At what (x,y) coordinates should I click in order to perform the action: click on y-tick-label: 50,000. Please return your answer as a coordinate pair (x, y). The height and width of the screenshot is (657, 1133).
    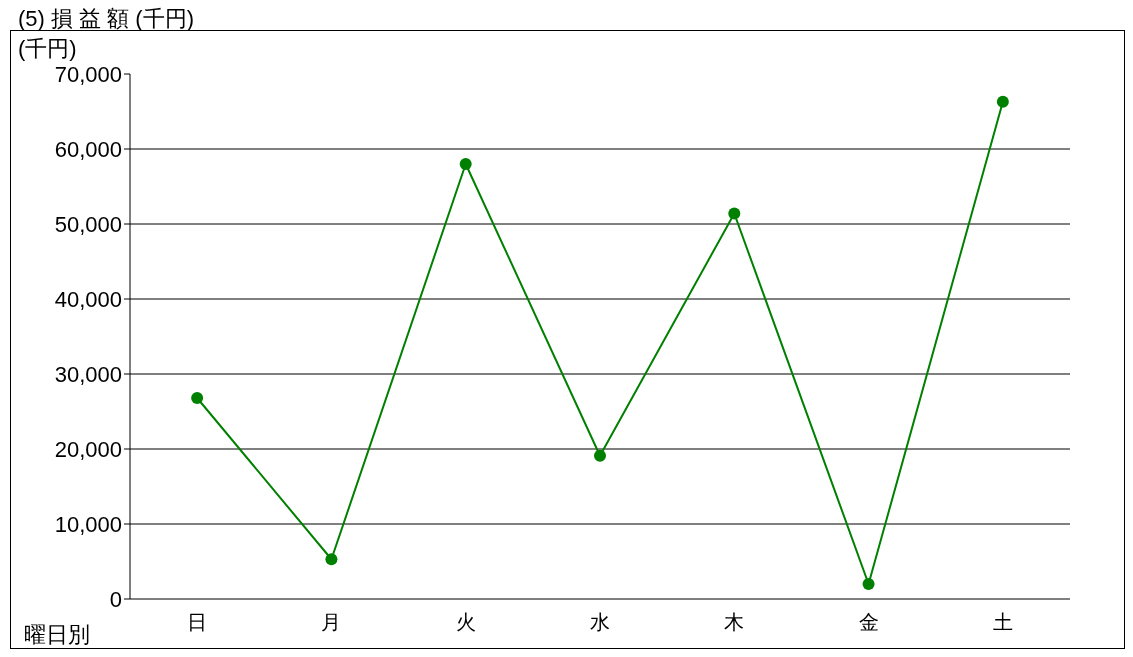
    Looking at the image, I should click on (88, 224).